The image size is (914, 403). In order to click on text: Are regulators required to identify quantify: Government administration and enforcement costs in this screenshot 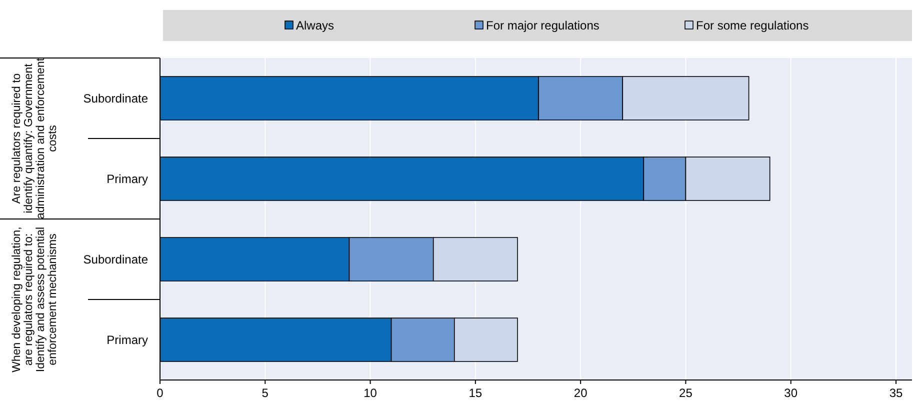, I will do `click(35, 138)`.